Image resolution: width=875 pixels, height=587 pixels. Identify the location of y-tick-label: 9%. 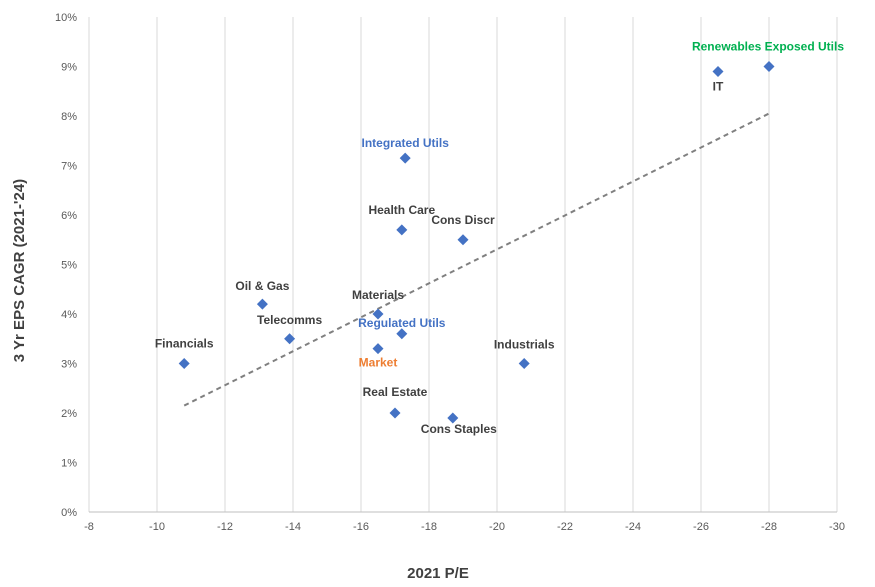
(69, 68).